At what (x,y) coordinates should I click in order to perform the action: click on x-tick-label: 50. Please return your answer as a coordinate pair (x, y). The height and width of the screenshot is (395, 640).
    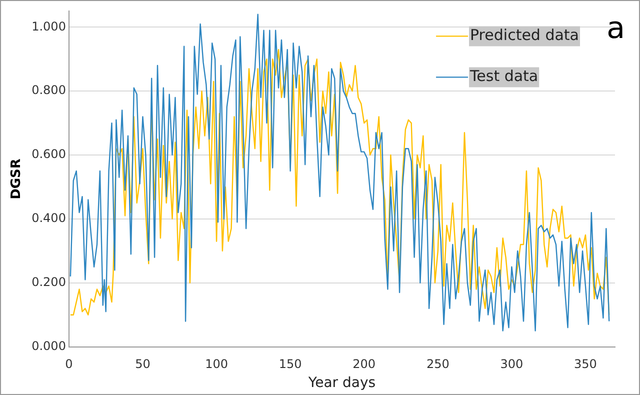
    Looking at the image, I should click on (142, 364).